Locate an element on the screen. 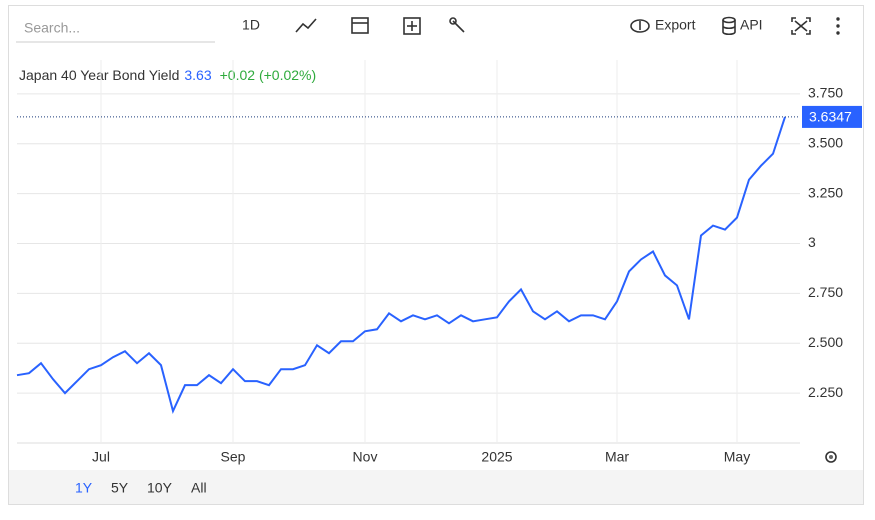 This screenshot has height=520, width=875. y-tick-label: 3.250 is located at coordinates (825, 192).